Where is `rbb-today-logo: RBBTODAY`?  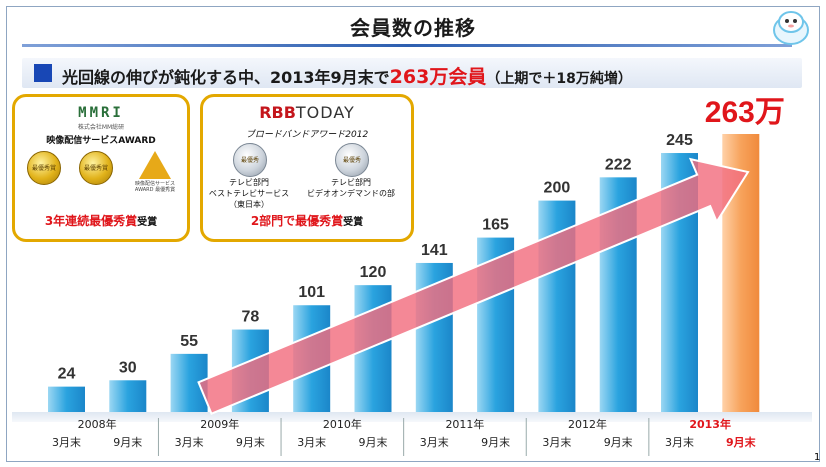
rbb-today-logo: RBBTODAY is located at coordinates (307, 112).